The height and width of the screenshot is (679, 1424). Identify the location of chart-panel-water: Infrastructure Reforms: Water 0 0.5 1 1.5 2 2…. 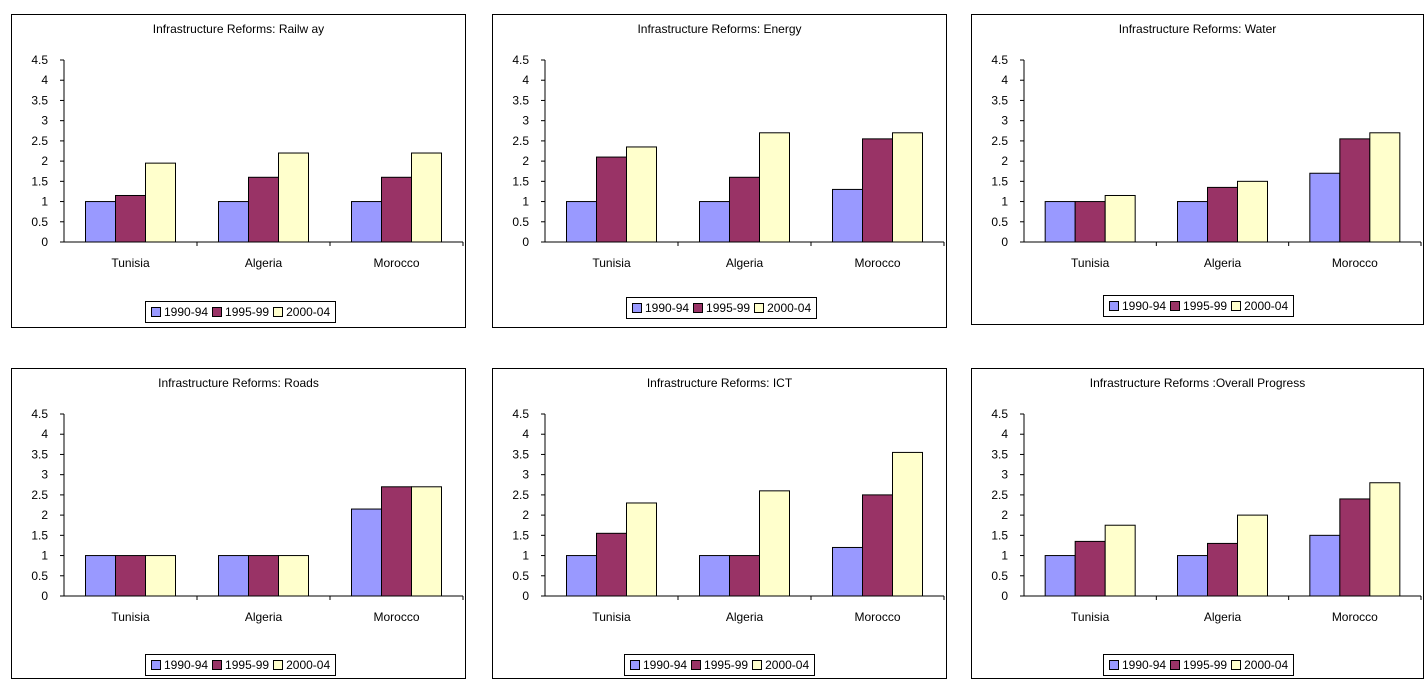
(1197, 169).